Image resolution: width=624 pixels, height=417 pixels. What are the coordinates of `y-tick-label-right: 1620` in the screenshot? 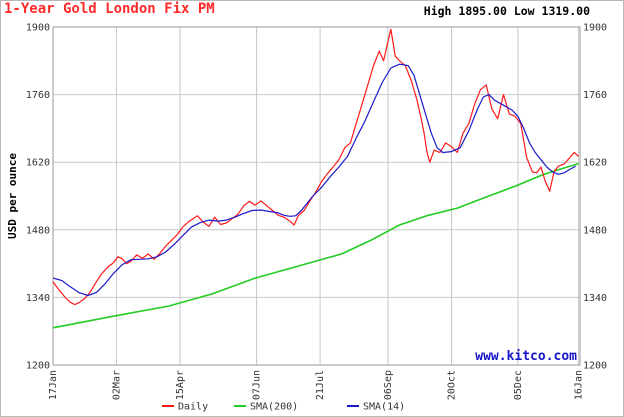 It's located at (595, 163).